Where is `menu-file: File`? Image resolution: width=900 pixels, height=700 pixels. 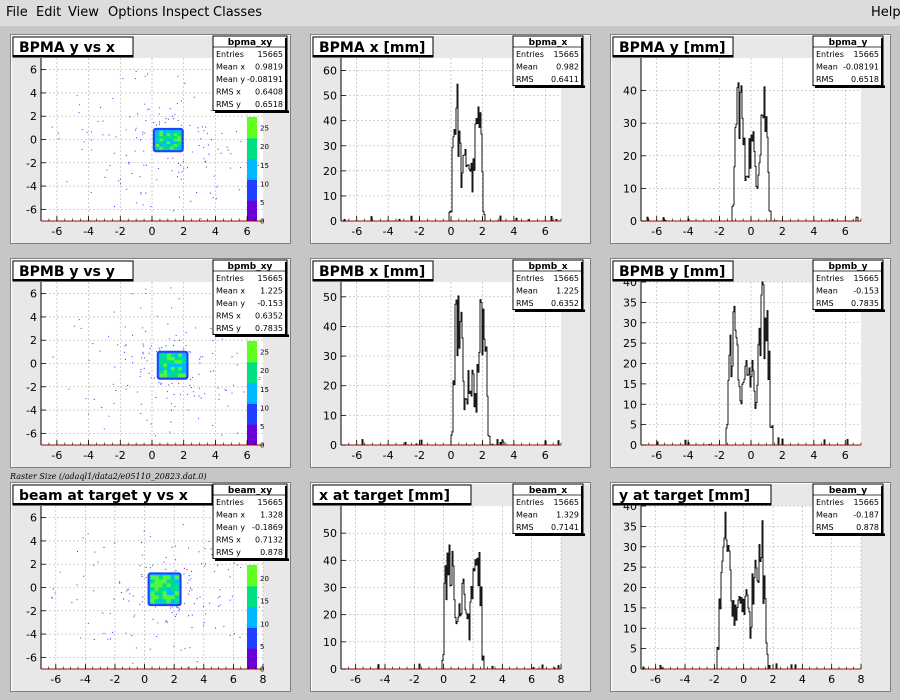 menu-file: File is located at coordinates (17, 12).